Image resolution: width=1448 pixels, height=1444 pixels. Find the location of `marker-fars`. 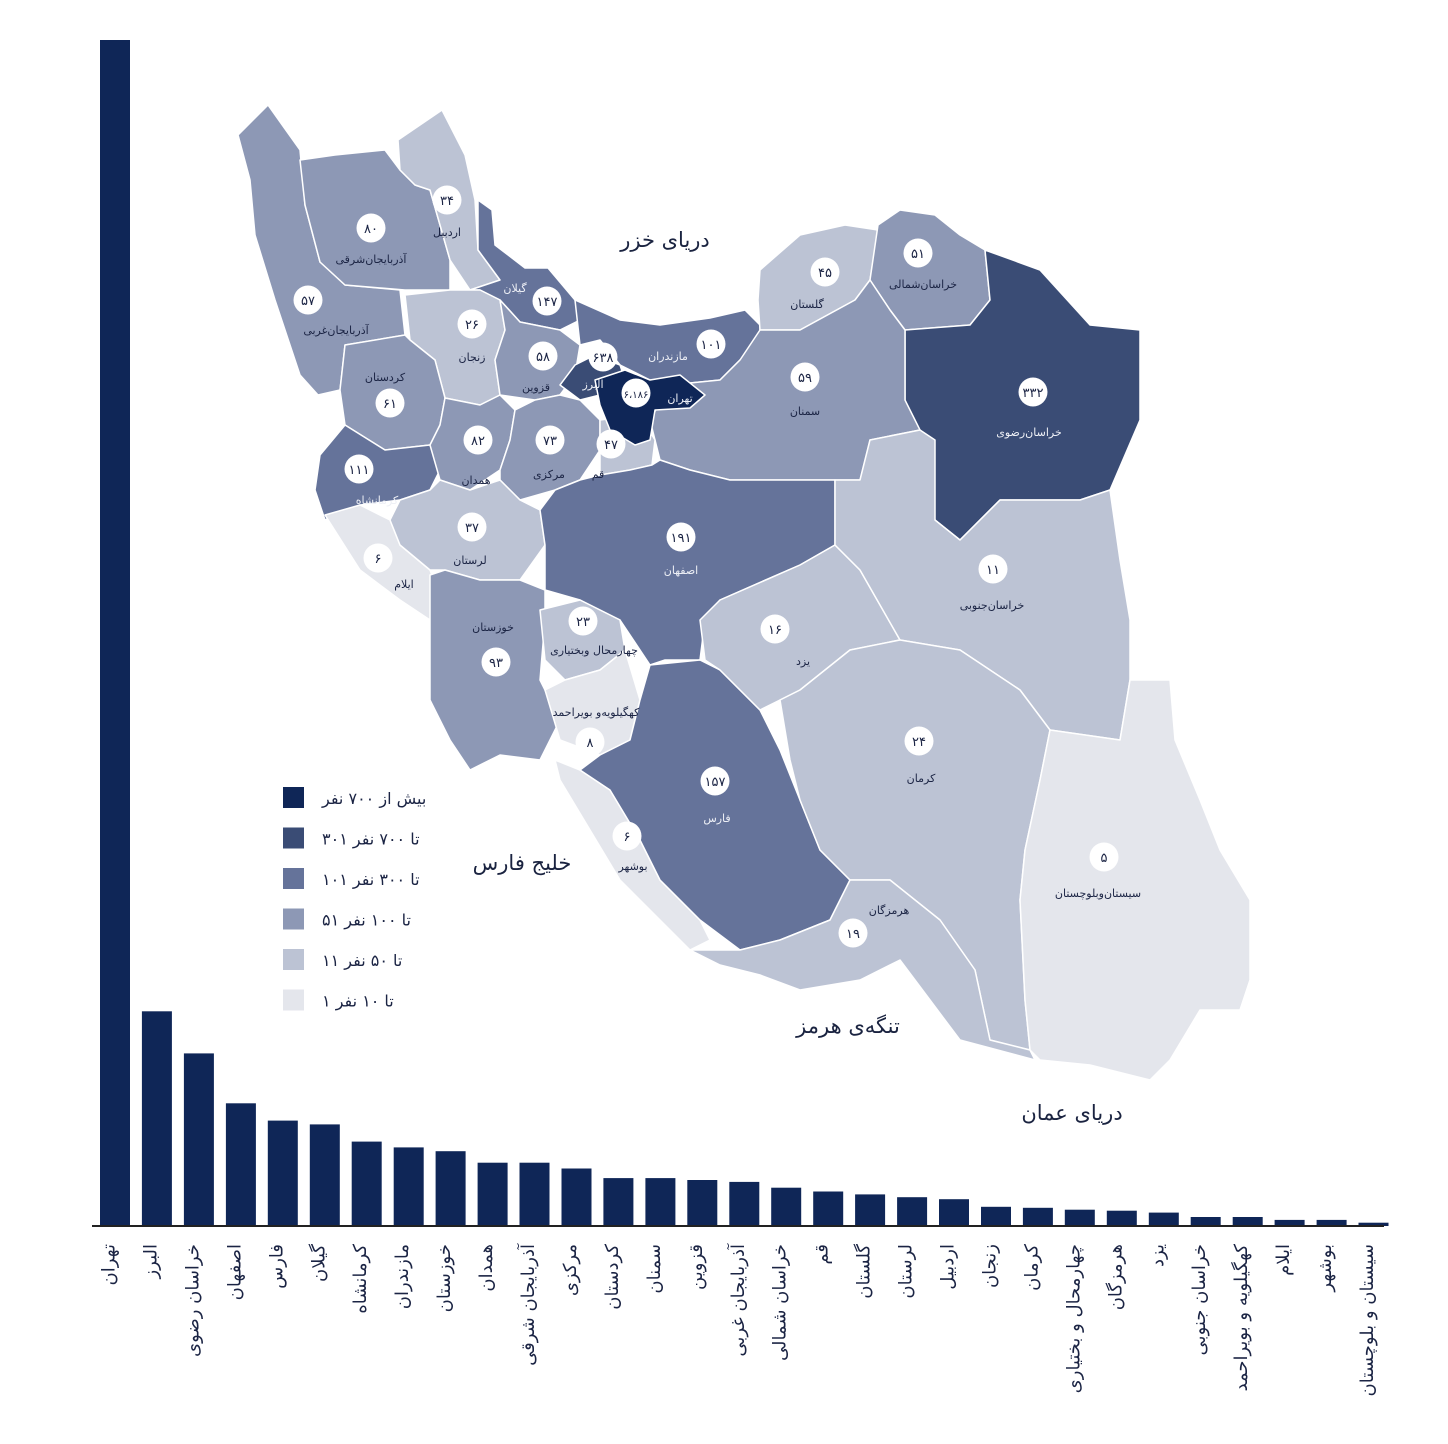

marker-fars is located at coordinates (715, 781).